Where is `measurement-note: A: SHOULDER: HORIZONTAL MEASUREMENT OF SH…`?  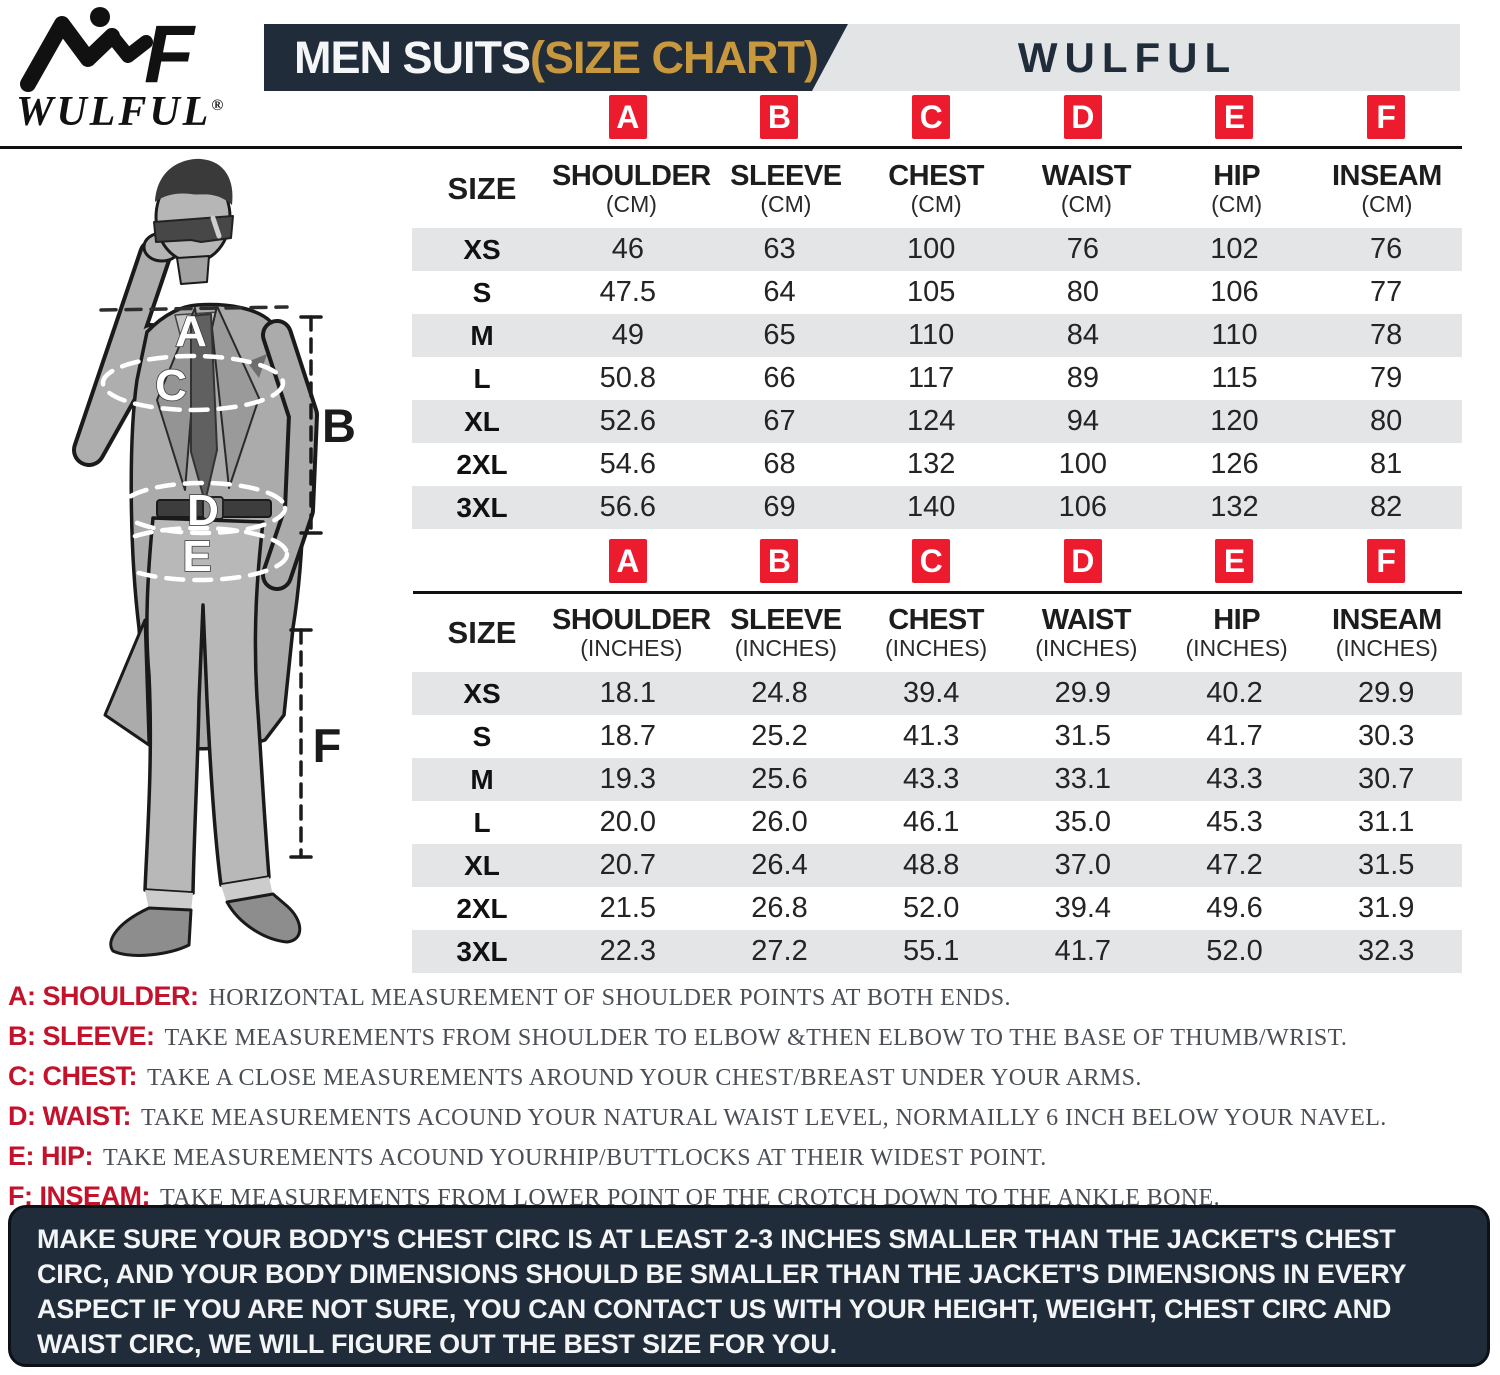
measurement-note: A: SHOULDER: HORIZONTAL MEASUREMENT OF SH… is located at coordinates (753, 998).